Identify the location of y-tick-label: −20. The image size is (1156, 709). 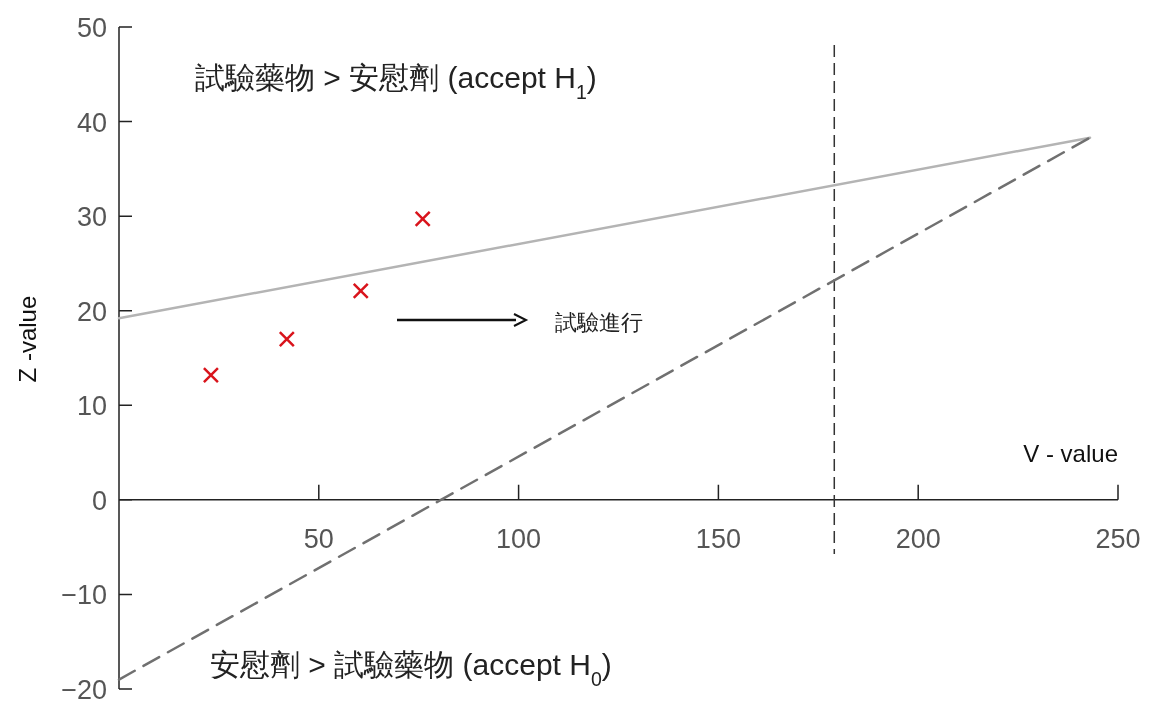
(84, 690).